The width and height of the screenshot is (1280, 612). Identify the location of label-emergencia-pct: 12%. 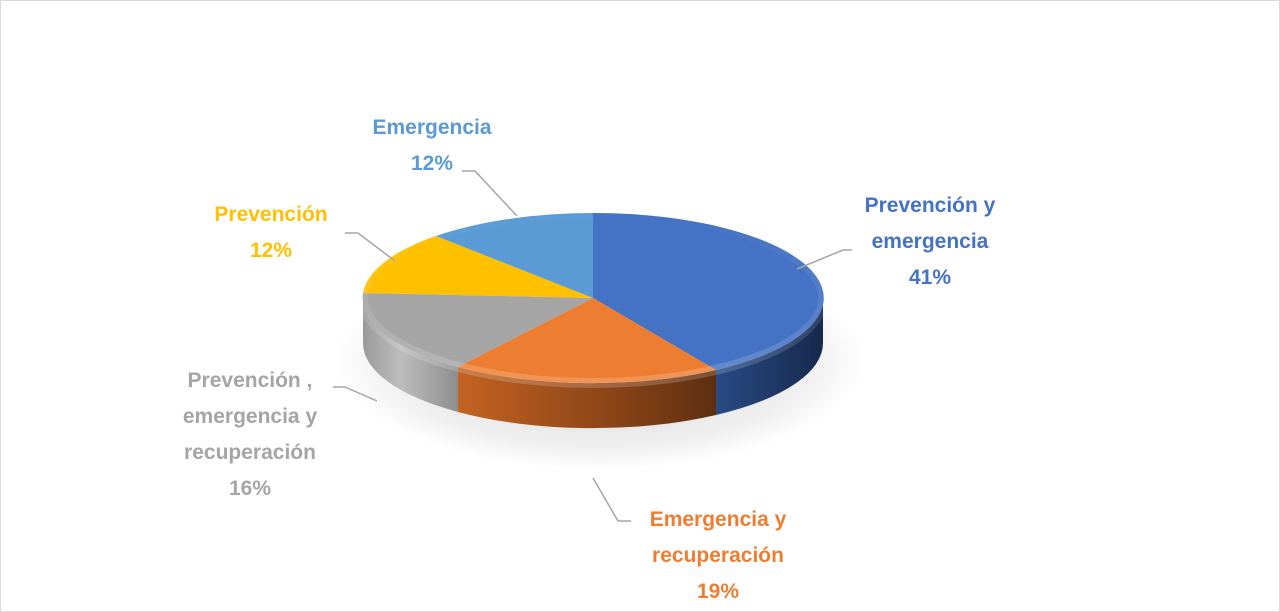
(432, 163).